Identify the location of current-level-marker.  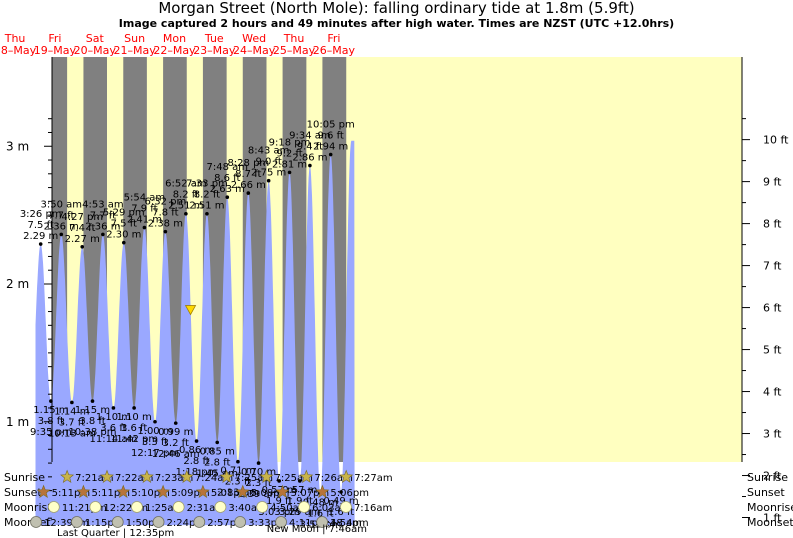
(190, 310).